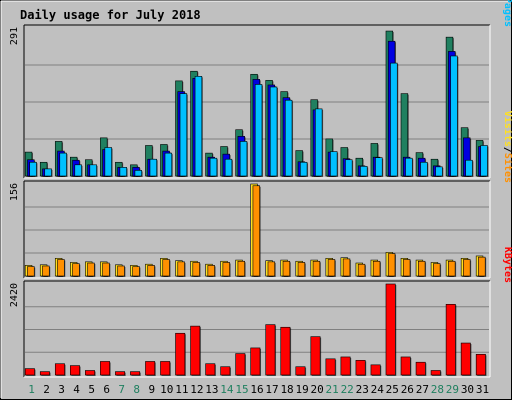 The image size is (512, 400). Describe the element at coordinates (317, 389) in the screenshot. I see `x-tick-label: 20` at that location.